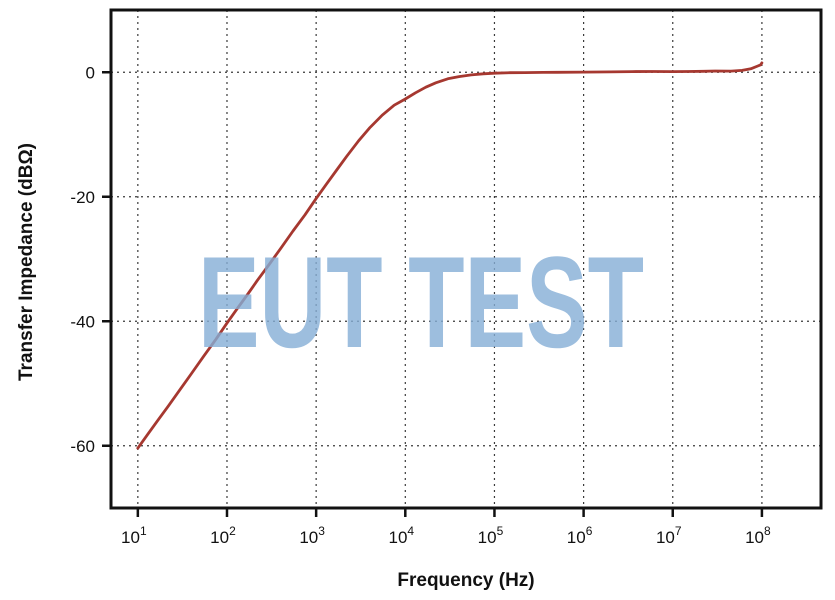 Image resolution: width=835 pixels, height=600 pixels. Describe the element at coordinates (223, 535) in the screenshot. I see `x-tick-label: 10²` at that location.